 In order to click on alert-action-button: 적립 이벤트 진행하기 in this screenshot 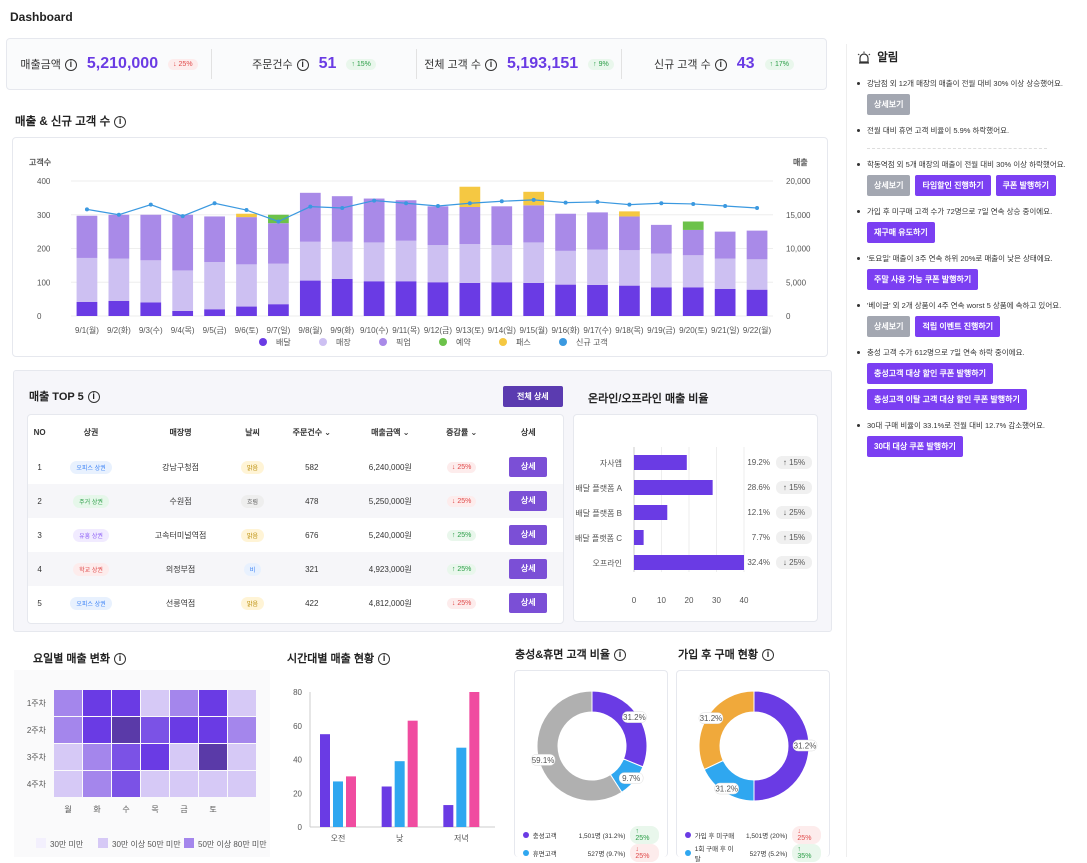, I will do `click(958, 326)`.